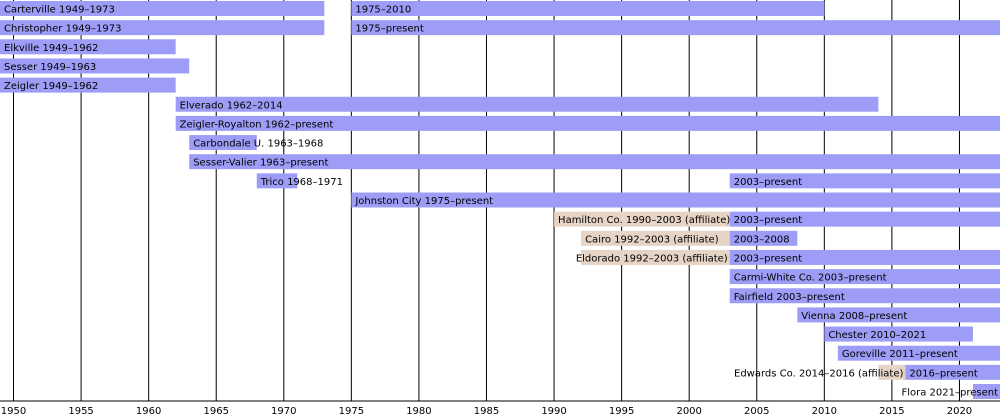  I want to click on x-tick-label: 1990, so click(553, 411).